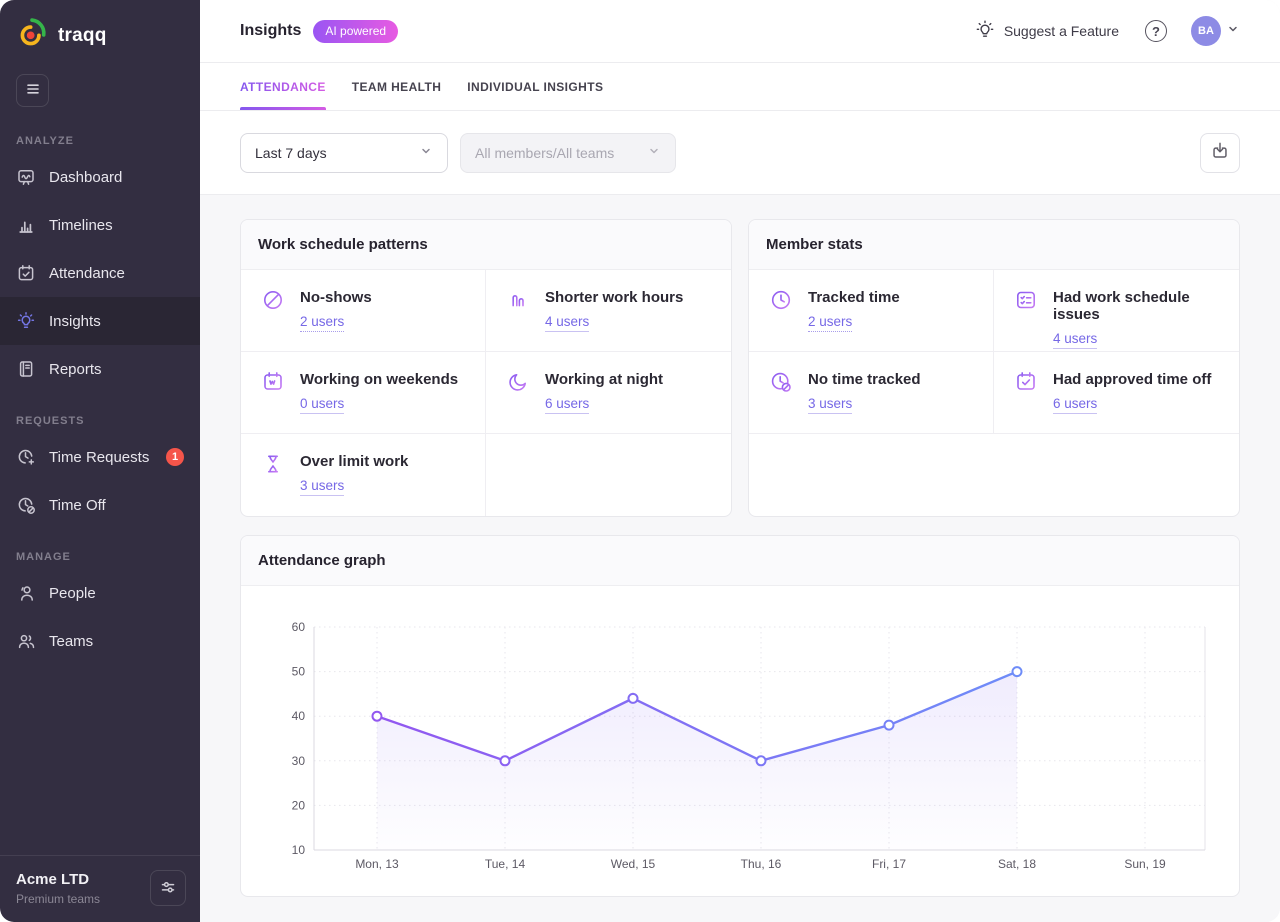 The width and height of the screenshot is (1280, 922). What do you see at coordinates (100, 505) in the screenshot?
I see `sidebar-item-time-off: Time Off` at bounding box center [100, 505].